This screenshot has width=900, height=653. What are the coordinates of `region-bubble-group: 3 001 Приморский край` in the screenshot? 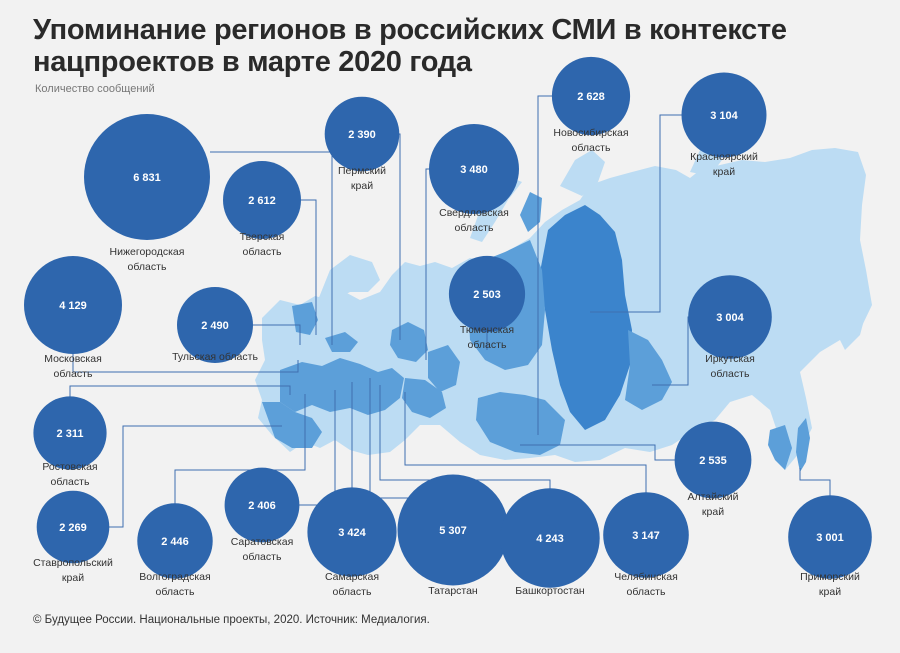 It's located at (830, 546).